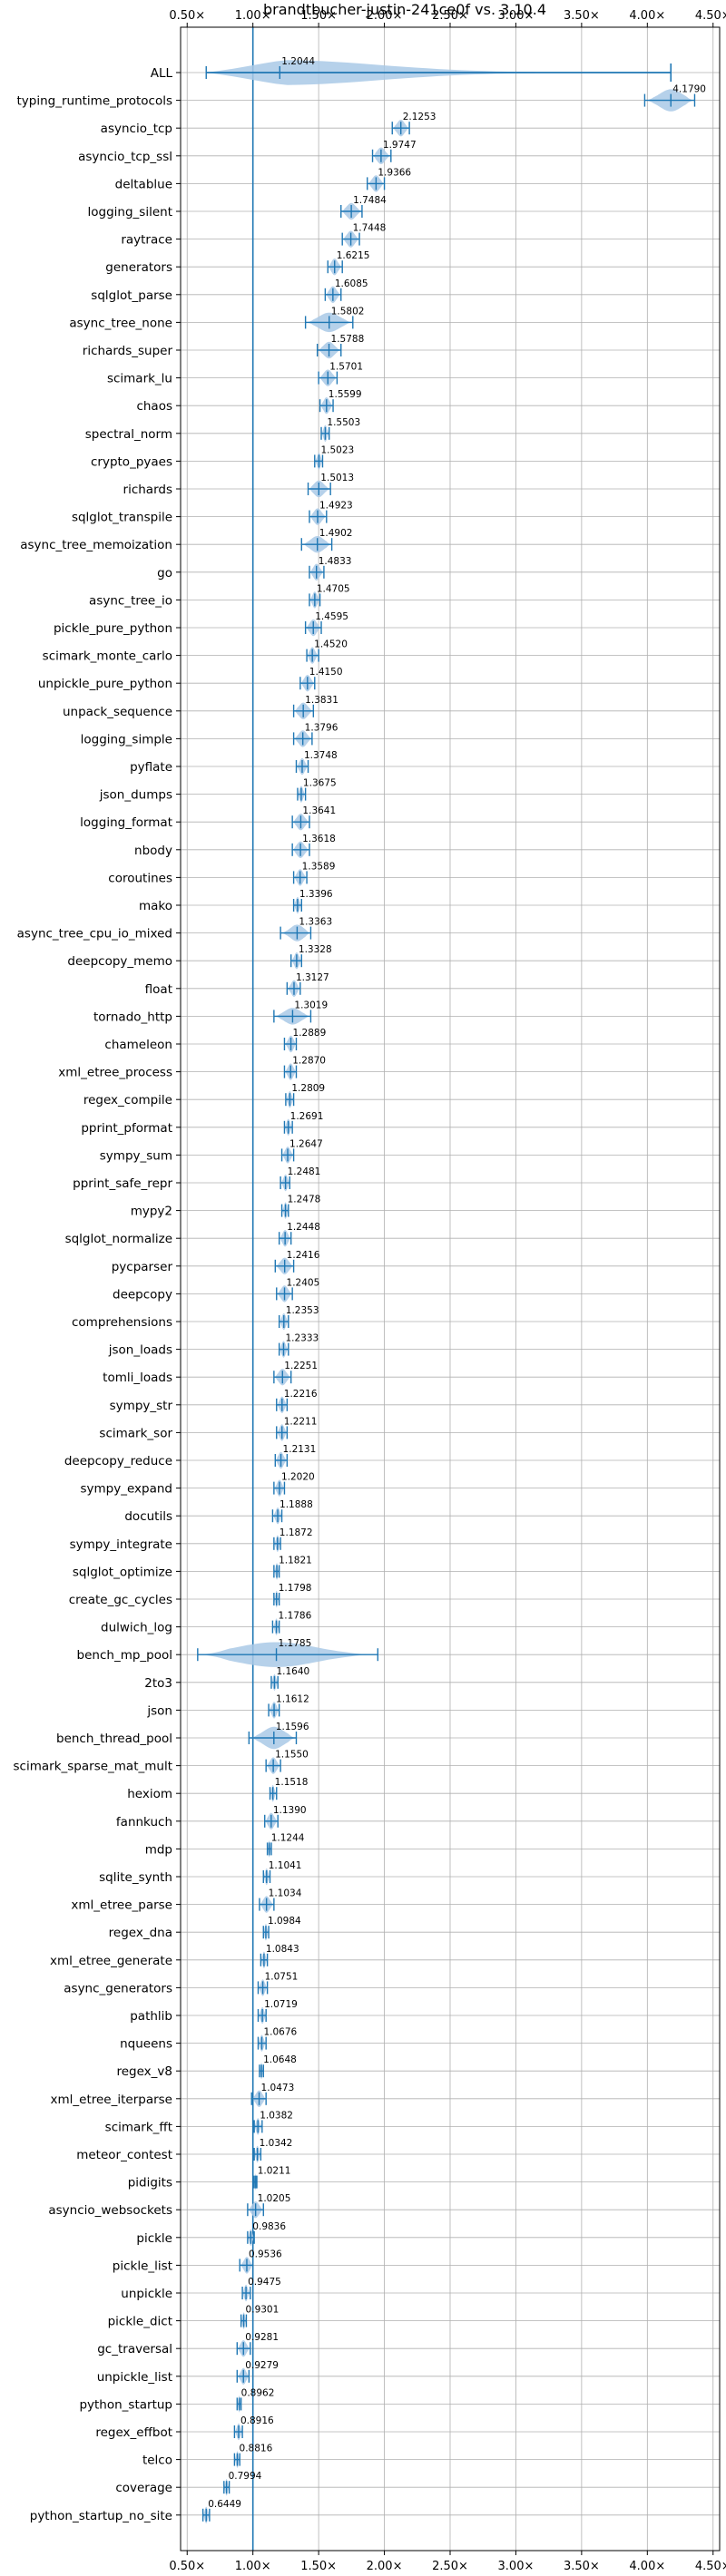  Describe the element at coordinates (134, 2349) in the screenshot. I see `benchmark-label: gc_traversal` at that location.